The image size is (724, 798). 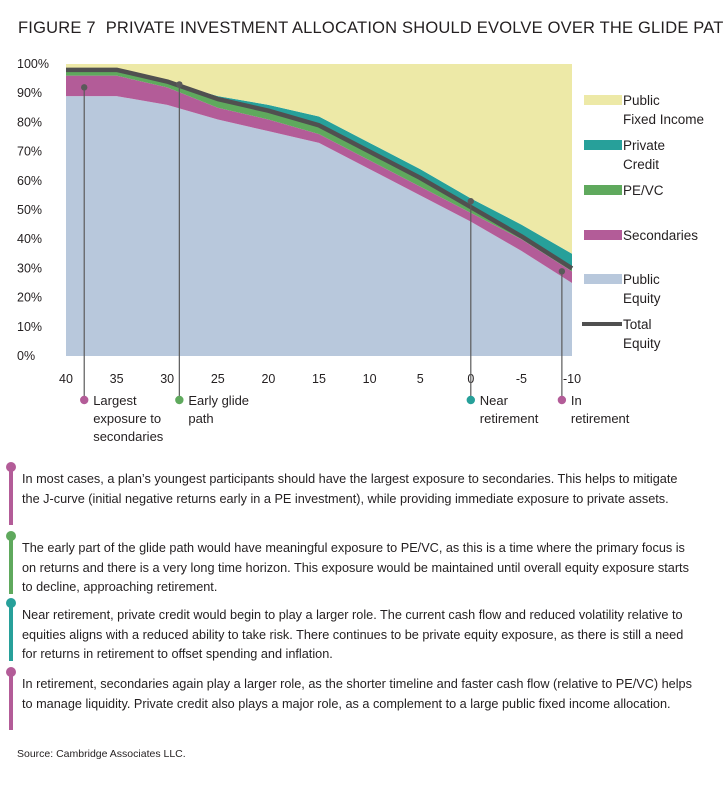 I want to click on x-tick-label: -5, so click(x=521, y=379).